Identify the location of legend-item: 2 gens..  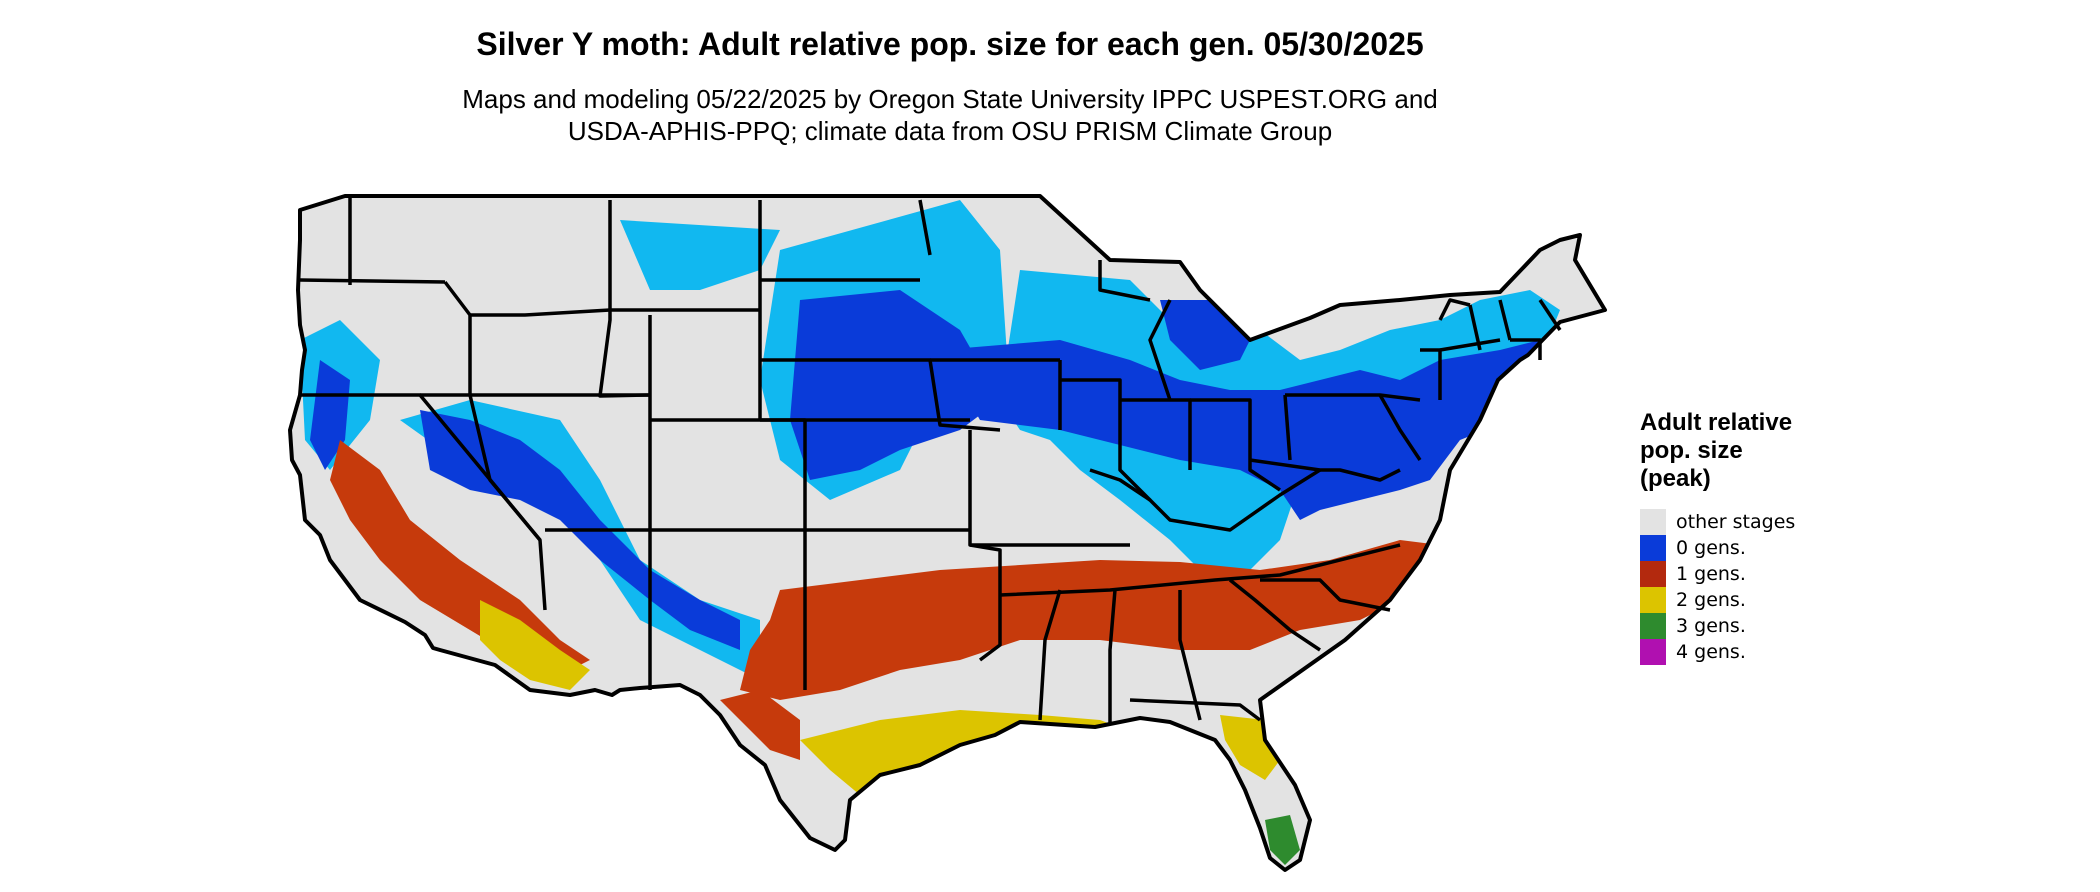
(1750, 600).